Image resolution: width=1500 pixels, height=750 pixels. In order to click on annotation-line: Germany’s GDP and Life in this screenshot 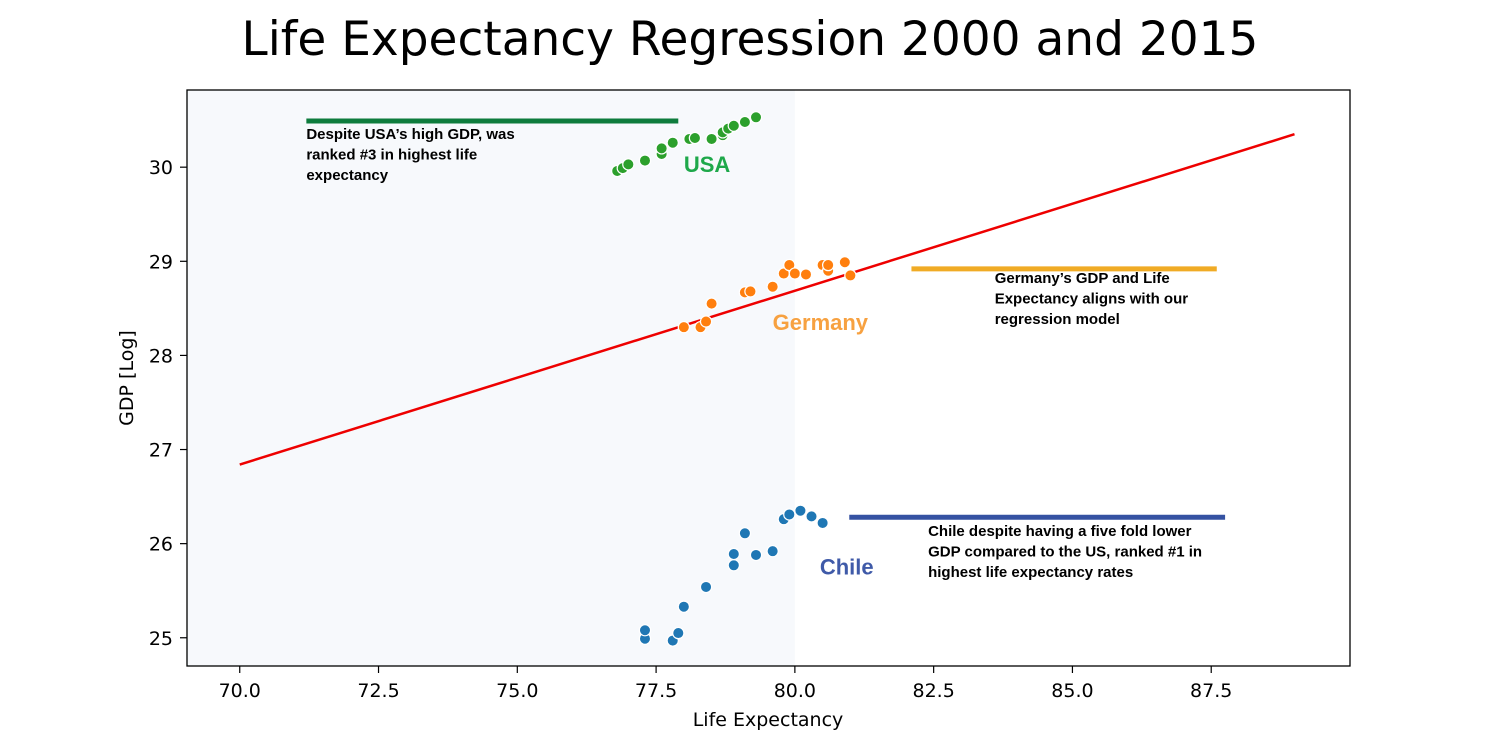, I will do `click(1082, 278)`.